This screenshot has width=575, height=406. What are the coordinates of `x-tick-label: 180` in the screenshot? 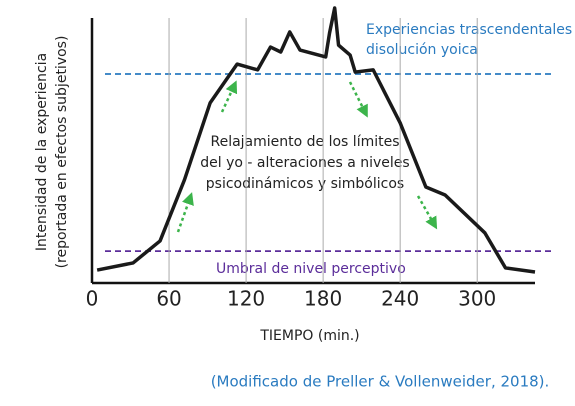 It's located at (323, 299).